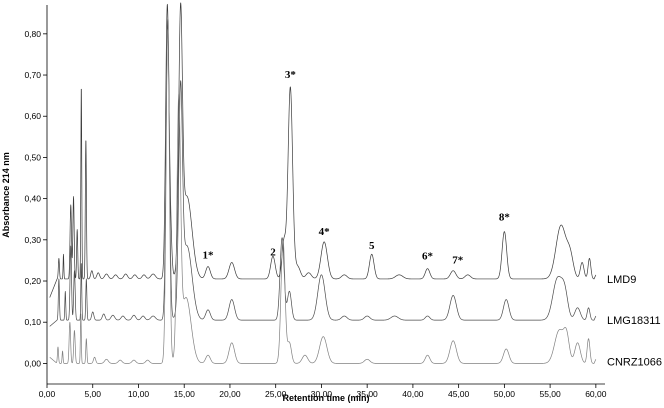 The height and width of the screenshot is (408, 664). I want to click on series-label-cnrz1066: CNRZ1066, so click(634, 362).